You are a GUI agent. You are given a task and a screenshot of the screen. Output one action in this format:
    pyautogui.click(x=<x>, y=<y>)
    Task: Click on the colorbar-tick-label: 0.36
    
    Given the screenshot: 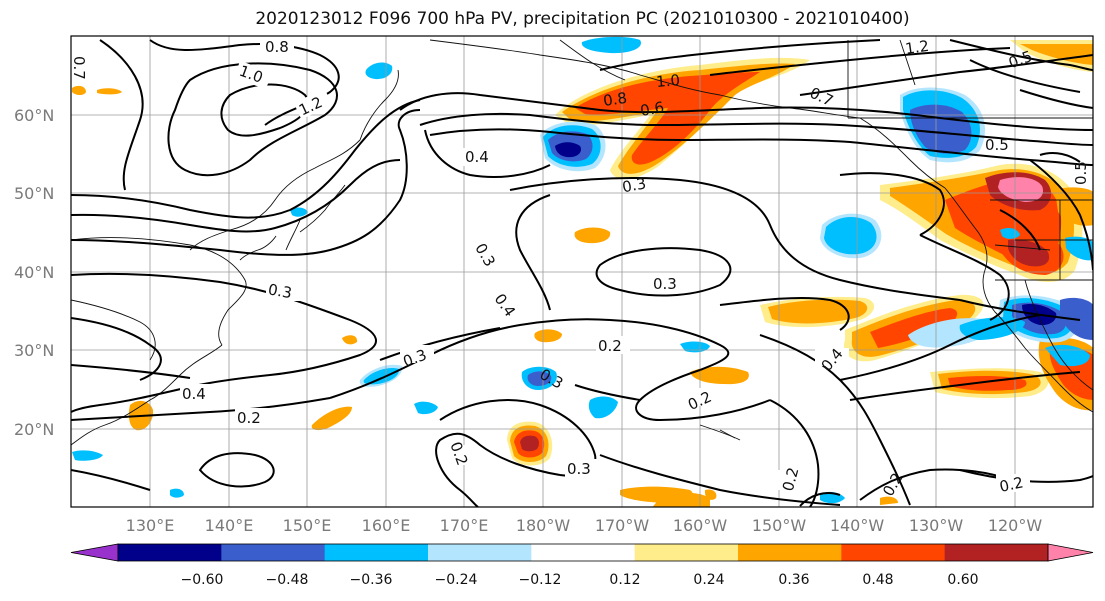 What is the action you would take?
    pyautogui.click(x=793, y=580)
    